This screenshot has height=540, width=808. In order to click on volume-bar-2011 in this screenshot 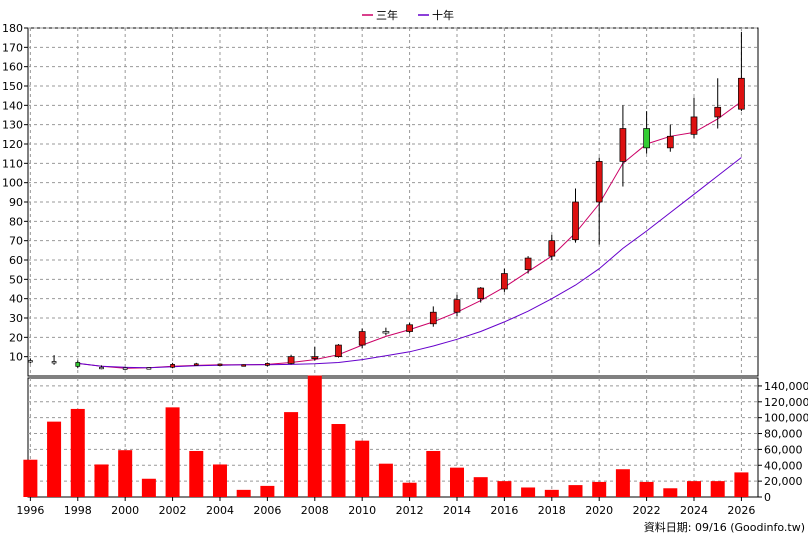, I will do `click(385, 480)`.